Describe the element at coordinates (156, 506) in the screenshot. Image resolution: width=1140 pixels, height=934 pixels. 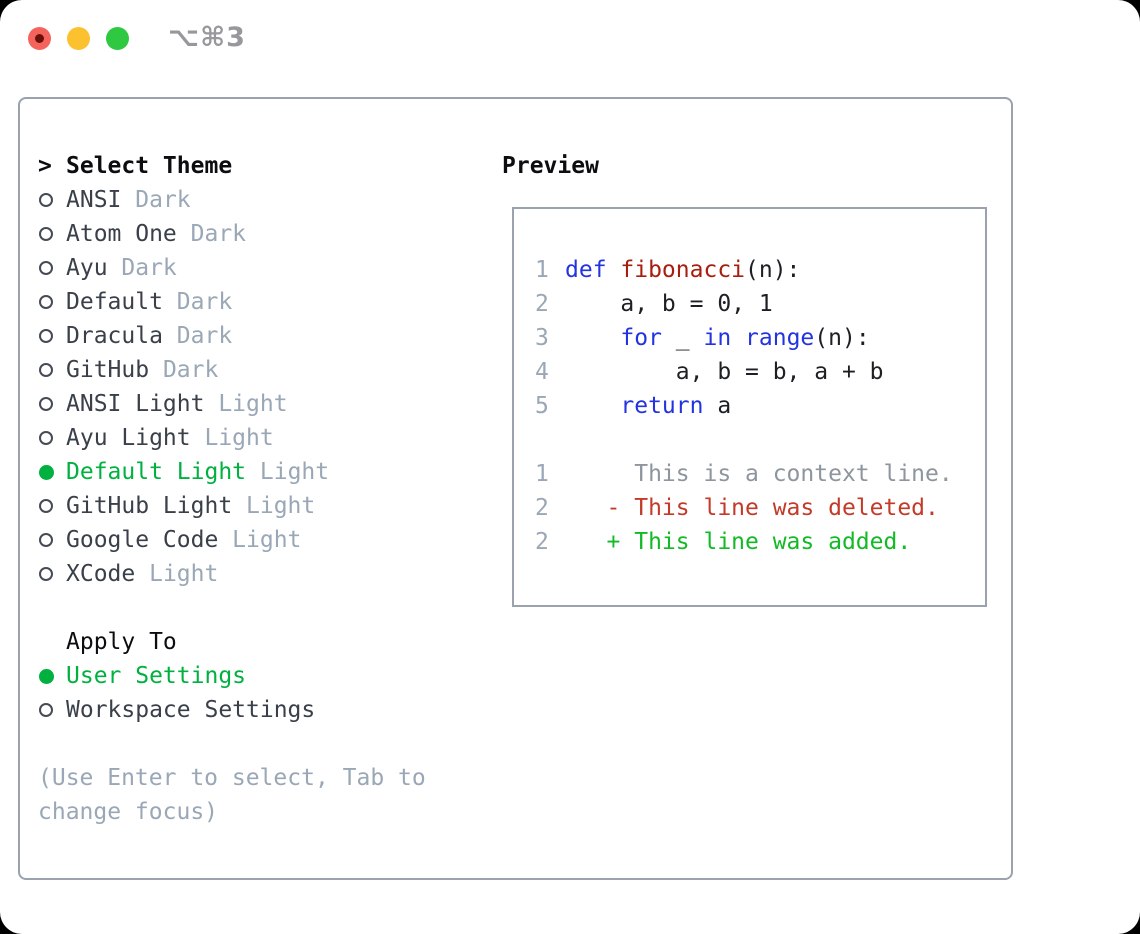
I see `theme-item-name: GitHub Light` at that location.